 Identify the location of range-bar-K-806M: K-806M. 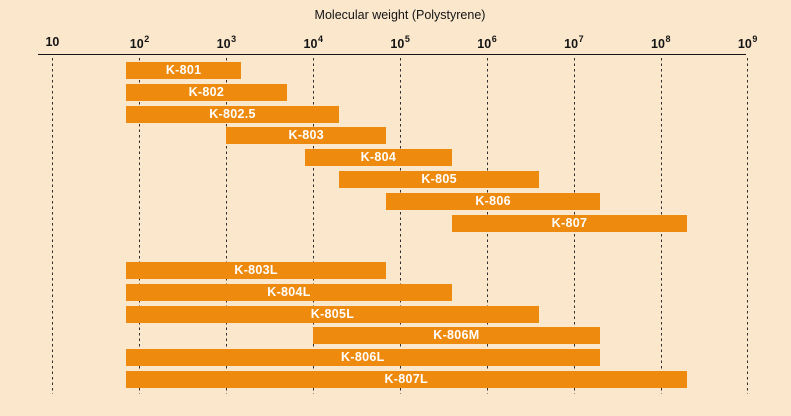
(456, 336).